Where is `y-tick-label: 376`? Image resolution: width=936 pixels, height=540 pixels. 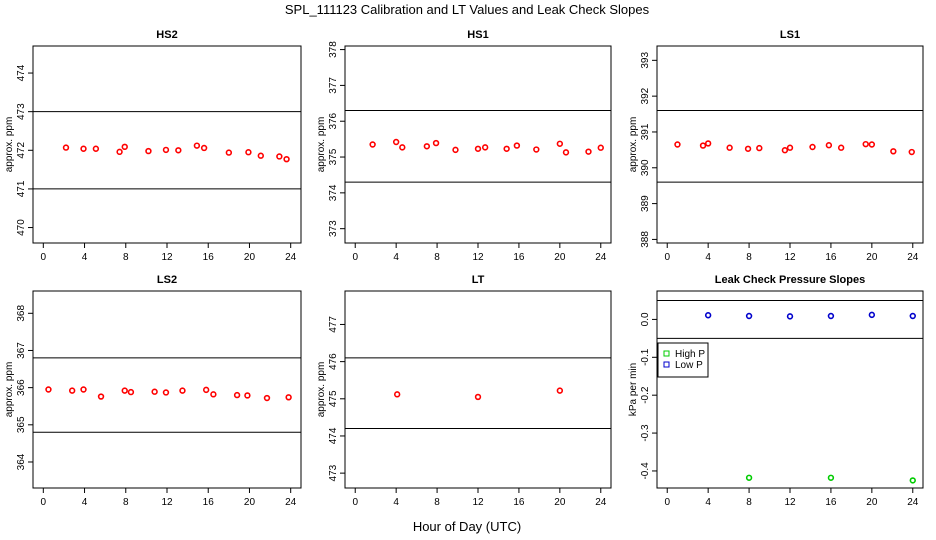 y-tick-label: 376 is located at coordinates (333, 120).